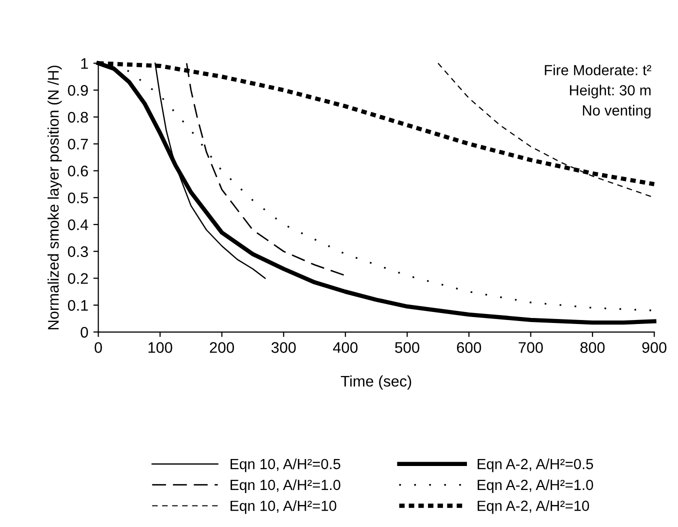  Describe the element at coordinates (78, 224) in the screenshot. I see `y-tick-label: 0.4` at that location.